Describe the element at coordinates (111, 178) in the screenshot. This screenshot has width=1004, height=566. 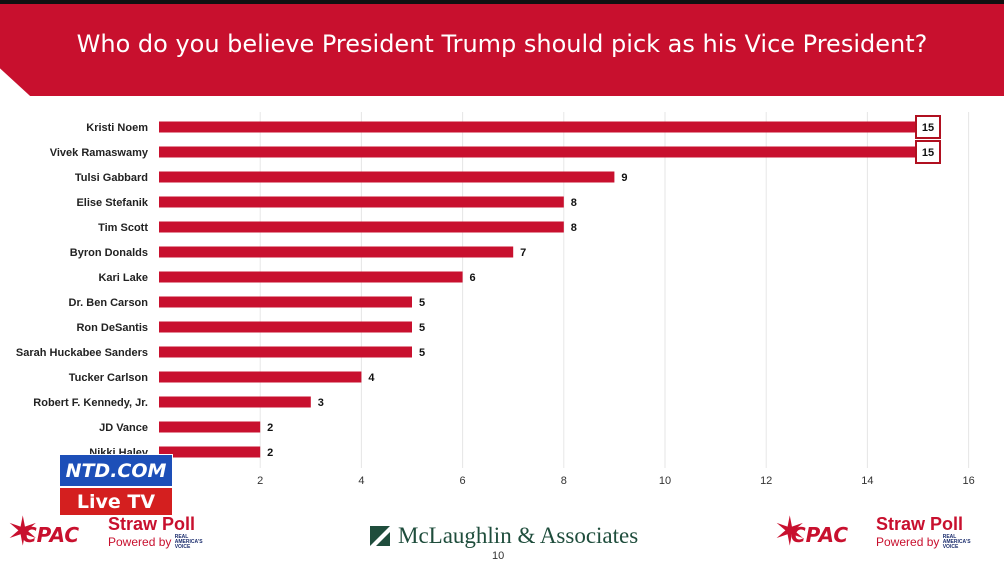
I see `category-label: Tulsi Gabbard` at that location.